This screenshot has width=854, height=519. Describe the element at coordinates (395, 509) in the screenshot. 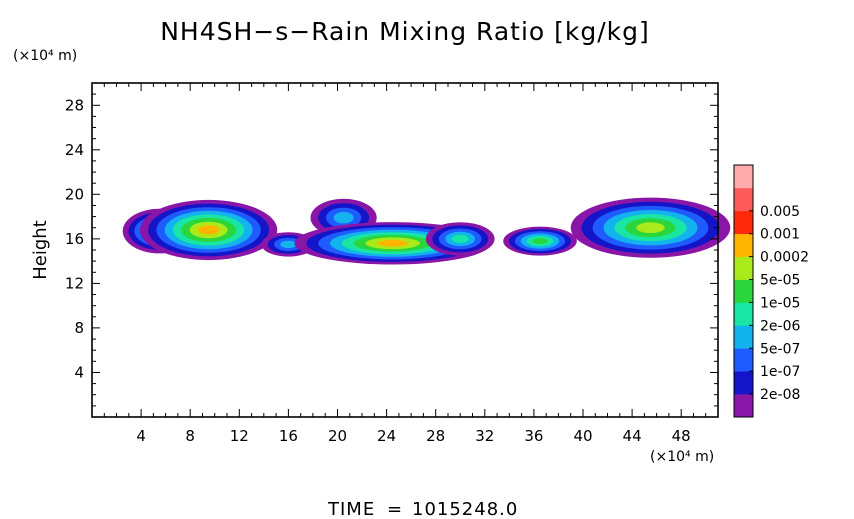

I see `time-equals: =` at that location.